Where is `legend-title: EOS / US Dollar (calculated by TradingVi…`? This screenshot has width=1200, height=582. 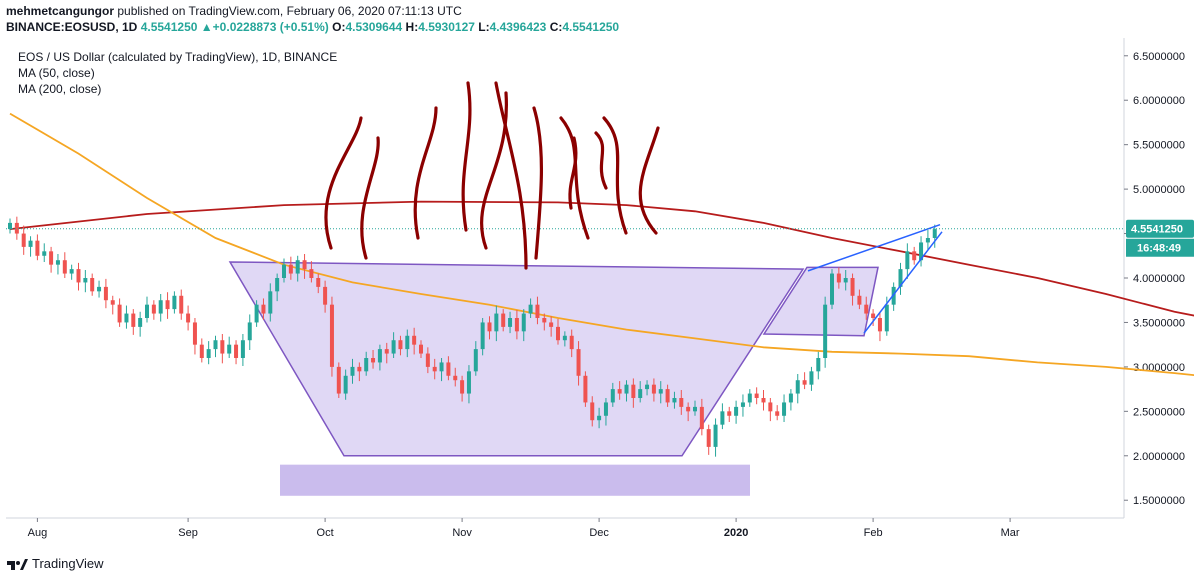 legend-title: EOS / US Dollar (calculated by TradingVi… is located at coordinates (178, 57).